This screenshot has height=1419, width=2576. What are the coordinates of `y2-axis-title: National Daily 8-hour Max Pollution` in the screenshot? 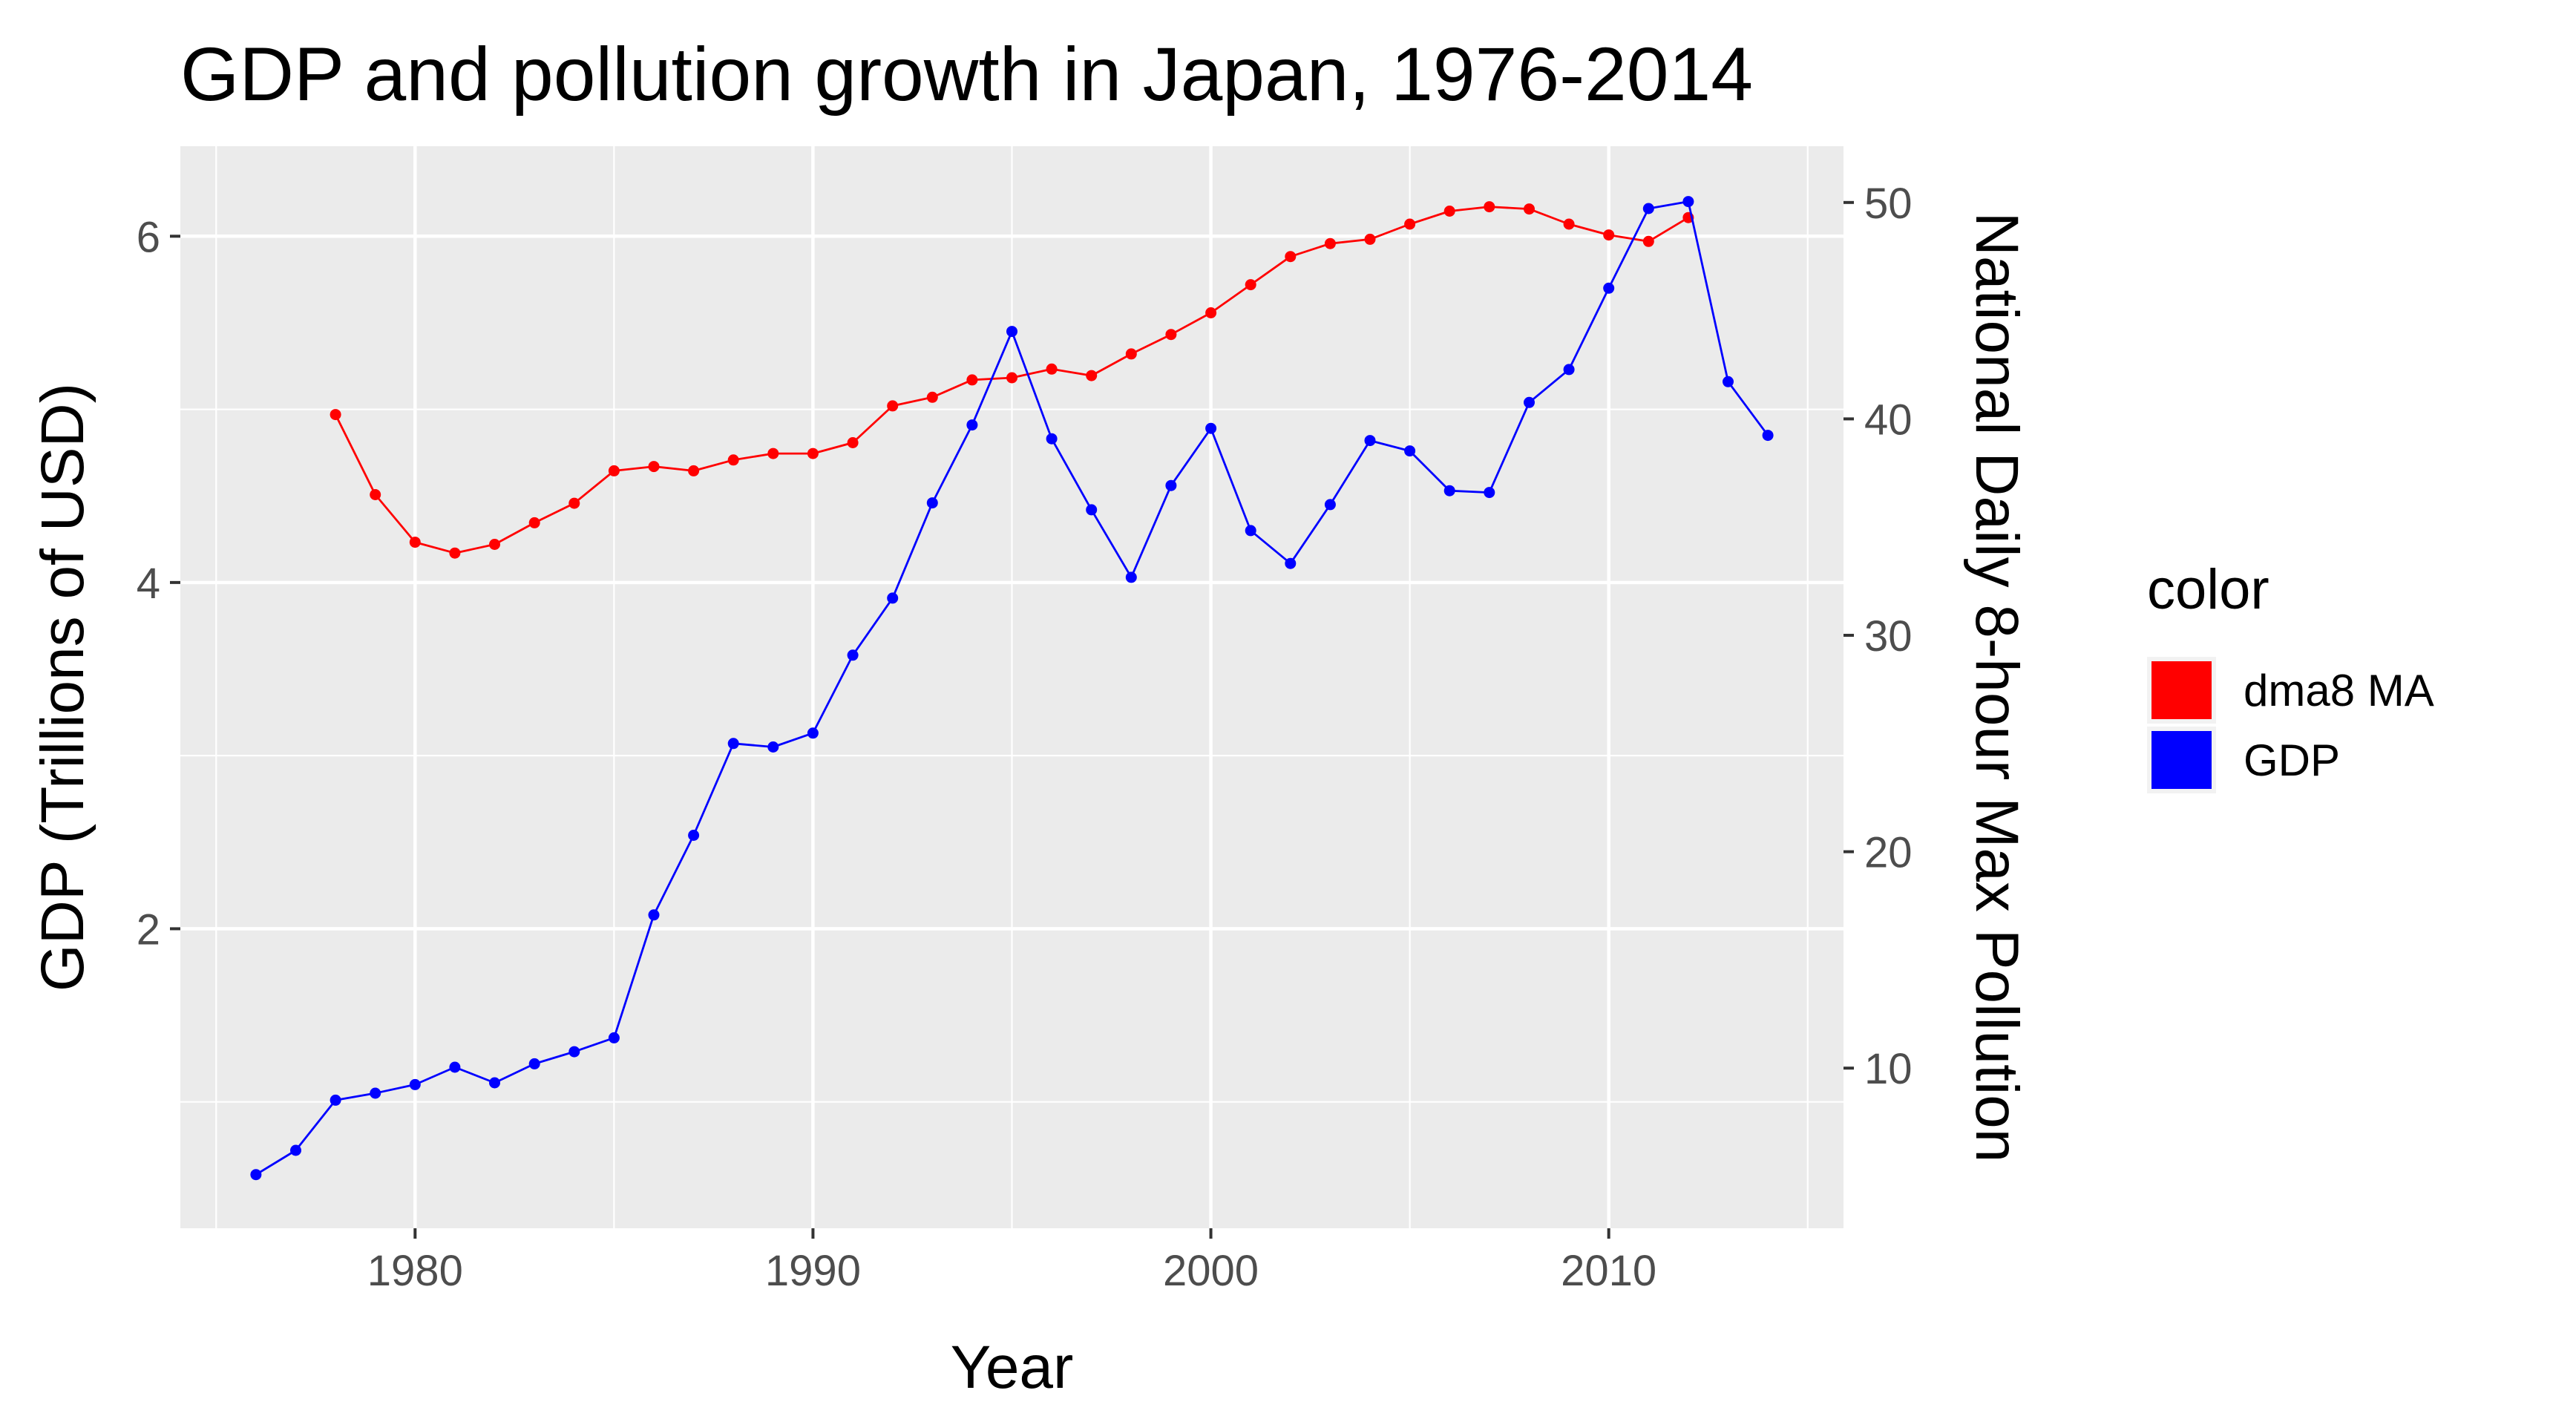 It's located at (1997, 687).